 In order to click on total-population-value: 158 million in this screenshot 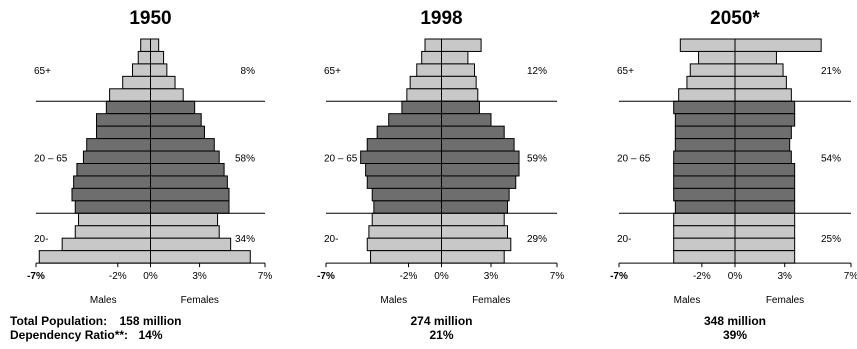, I will do `click(150, 321)`.